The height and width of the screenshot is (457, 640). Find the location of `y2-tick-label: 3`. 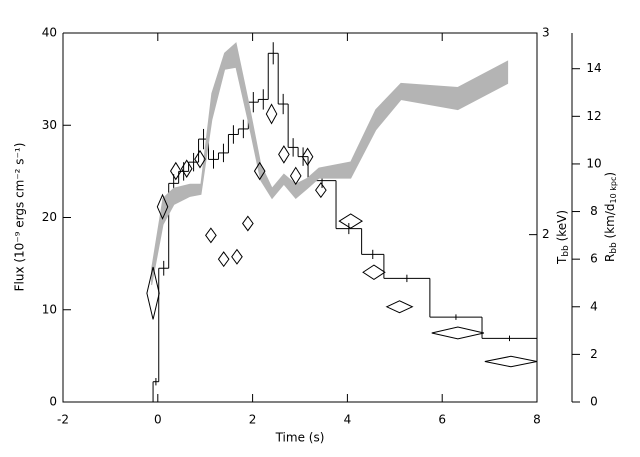

y2-tick-label: 3 is located at coordinates (546, 33).